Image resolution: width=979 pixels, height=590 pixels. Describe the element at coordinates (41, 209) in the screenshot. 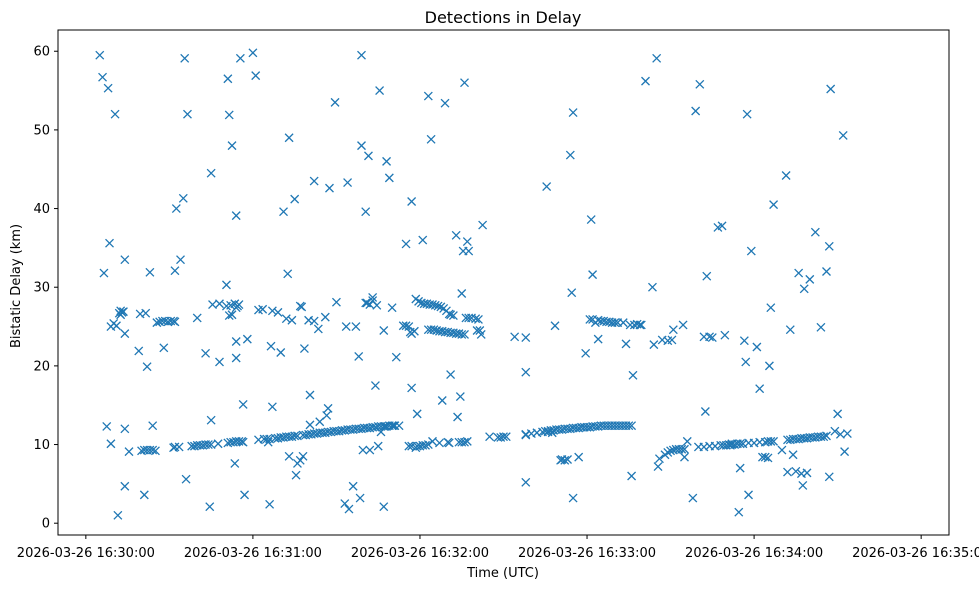

I see `y-tick-label: 40` at that location.